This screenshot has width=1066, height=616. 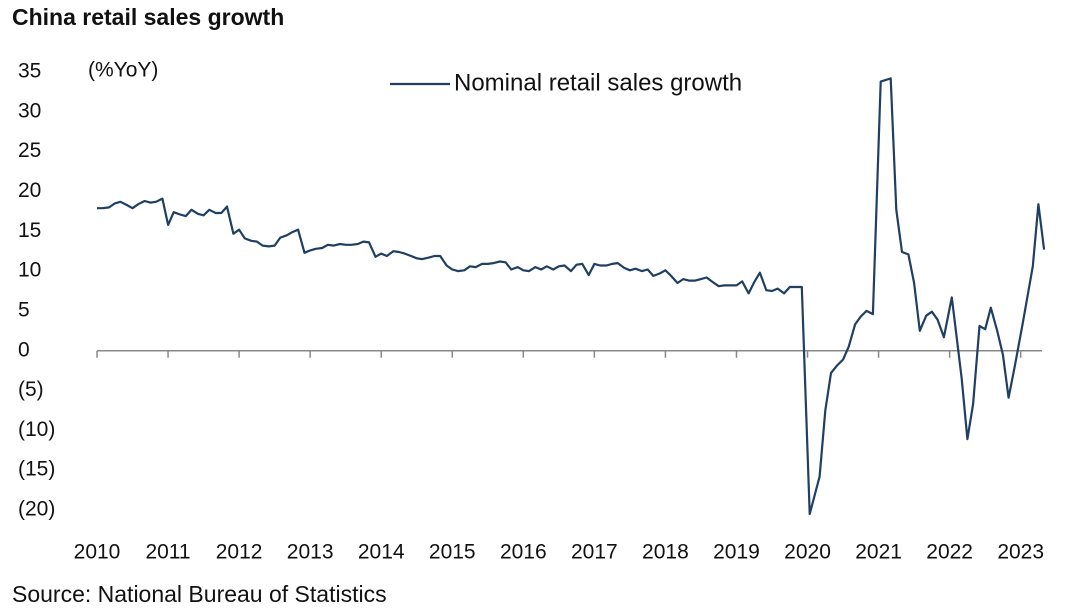 What do you see at coordinates (97, 552) in the screenshot?
I see `x-tick-label: 2010` at bounding box center [97, 552].